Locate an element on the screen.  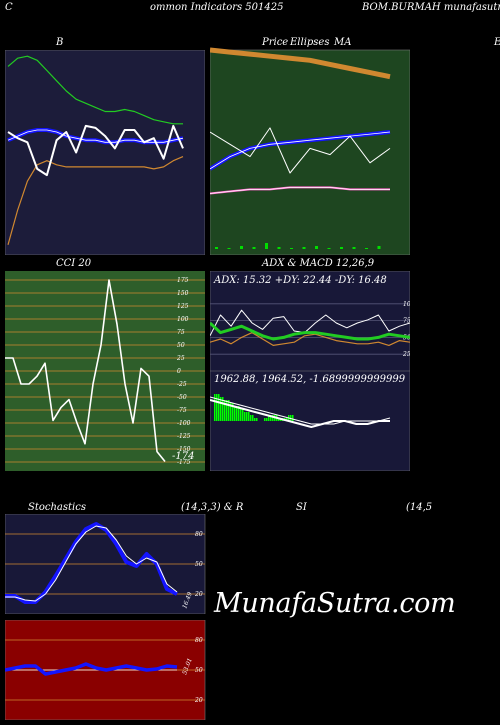
price-title: Price is located at coordinates (275, 42).